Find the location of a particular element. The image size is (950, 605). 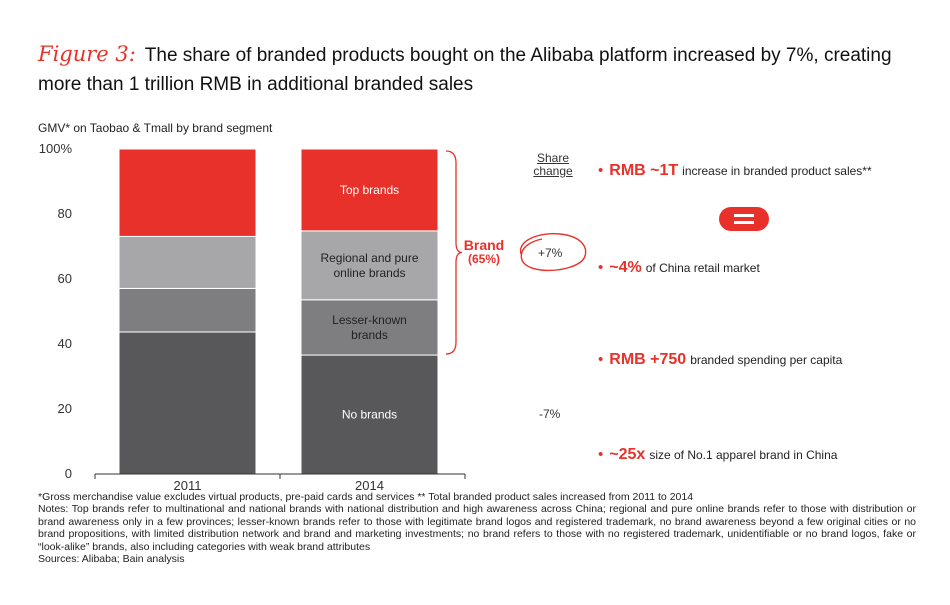

chart-title: GMV* on Taobao & Tmall by brand segment is located at coordinates (155, 128).